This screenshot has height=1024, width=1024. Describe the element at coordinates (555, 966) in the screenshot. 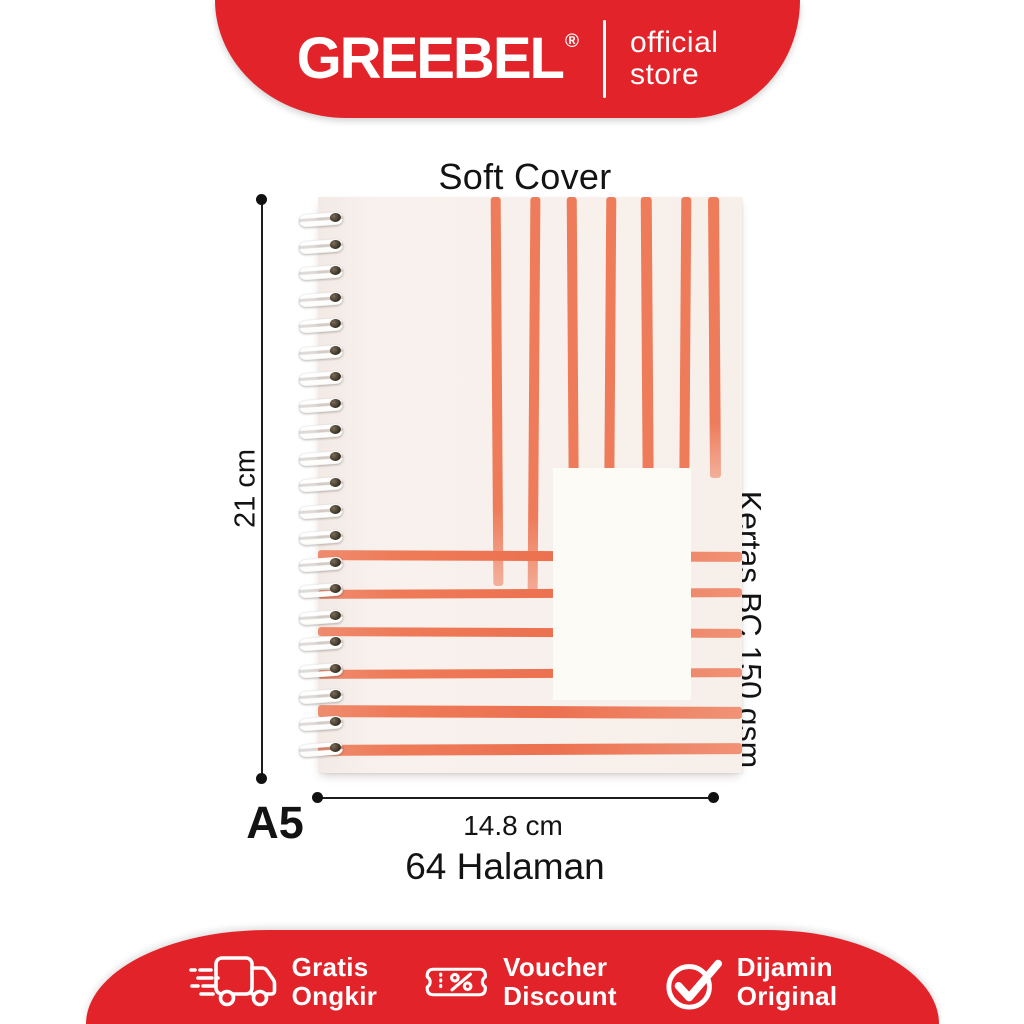

I see `feature-label-line1: Voucher` at that location.